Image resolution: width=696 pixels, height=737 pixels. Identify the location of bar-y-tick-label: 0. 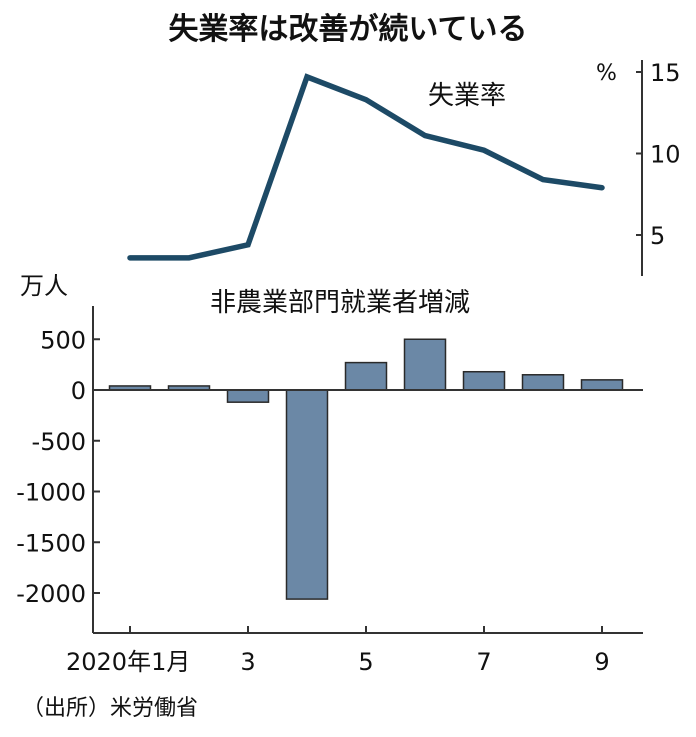
(78, 391).